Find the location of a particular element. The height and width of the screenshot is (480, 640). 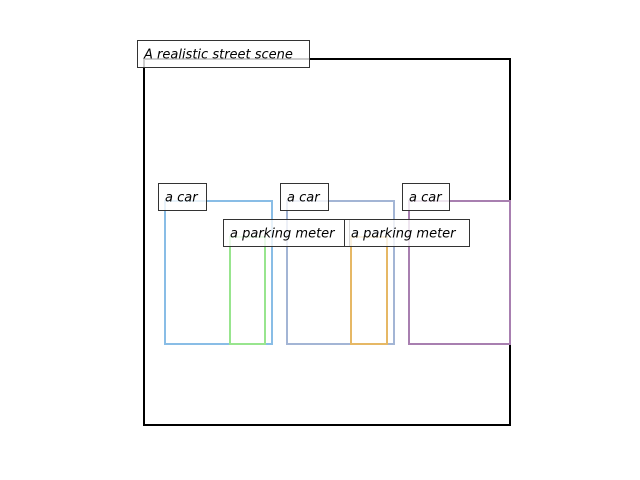

car-label-text-5: a car is located at coordinates (426, 198).